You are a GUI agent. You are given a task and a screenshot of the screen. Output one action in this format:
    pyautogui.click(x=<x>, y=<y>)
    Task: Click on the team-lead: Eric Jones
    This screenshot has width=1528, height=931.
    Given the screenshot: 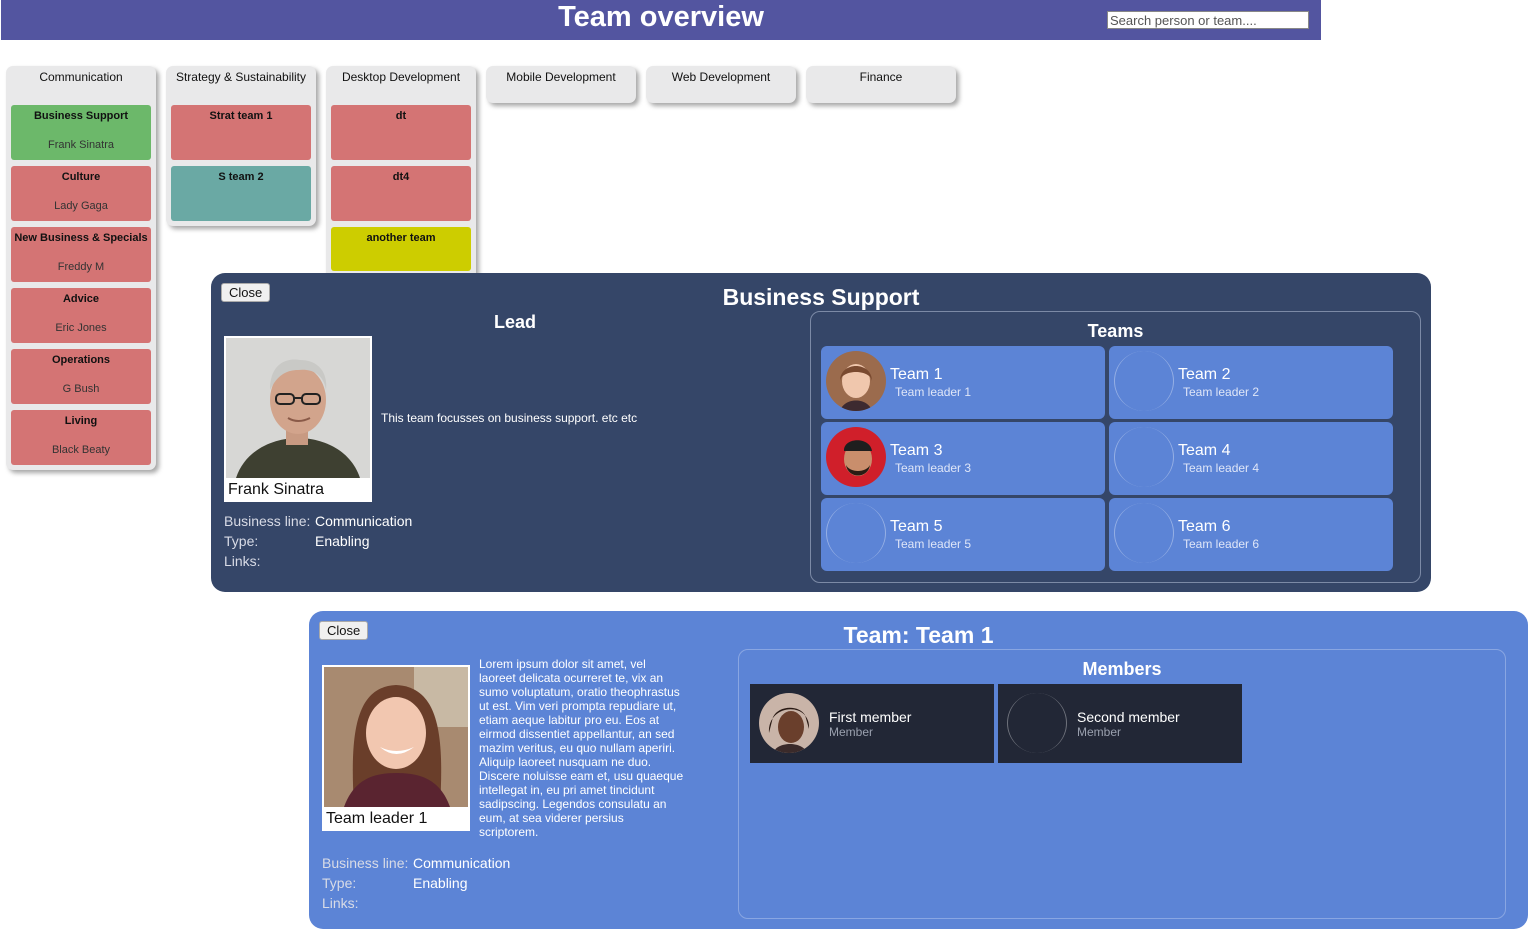 What is the action you would take?
    pyautogui.click(x=81, y=328)
    